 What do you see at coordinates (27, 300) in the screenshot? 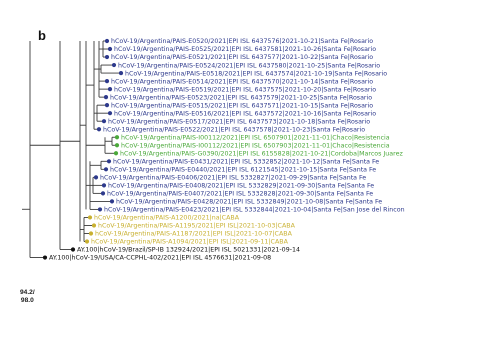
I see `node-support-line2: 98.0` at bounding box center [27, 300].